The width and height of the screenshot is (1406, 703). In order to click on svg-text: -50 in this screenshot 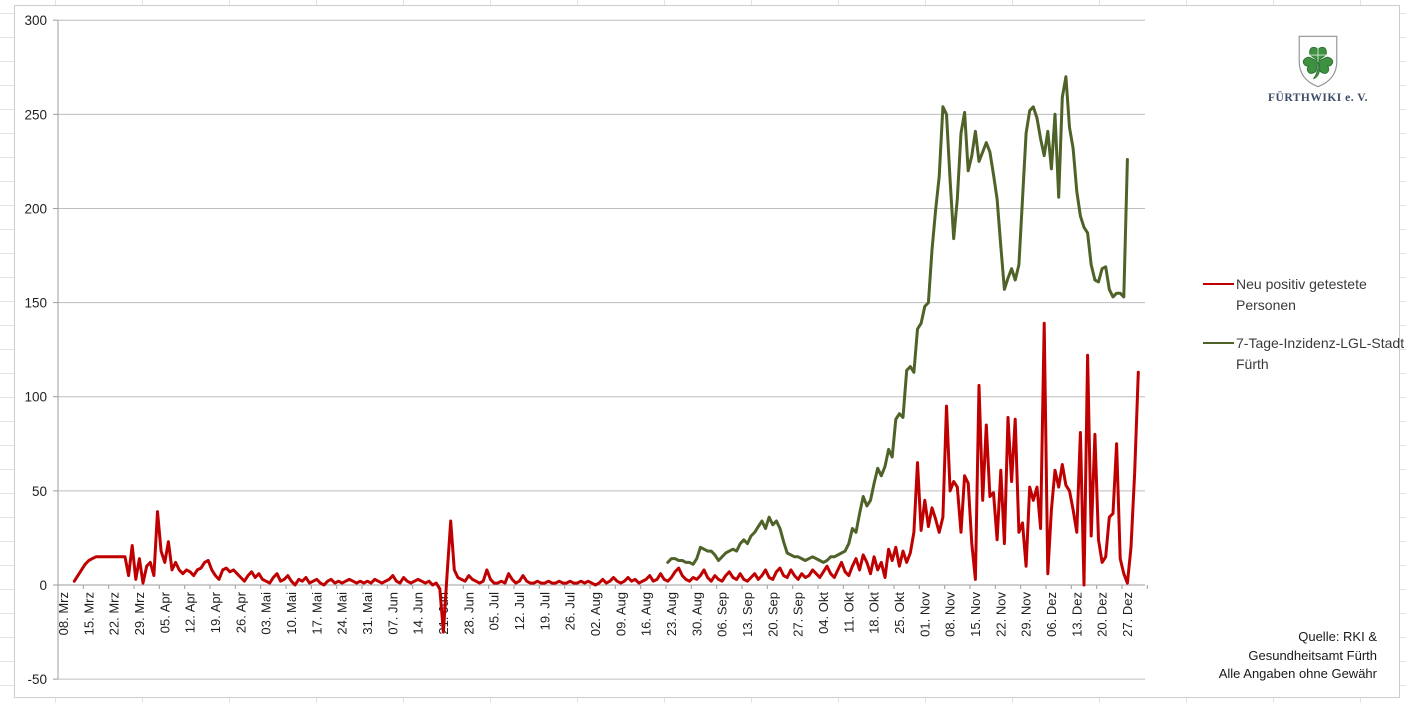, I will do `click(37, 679)`.